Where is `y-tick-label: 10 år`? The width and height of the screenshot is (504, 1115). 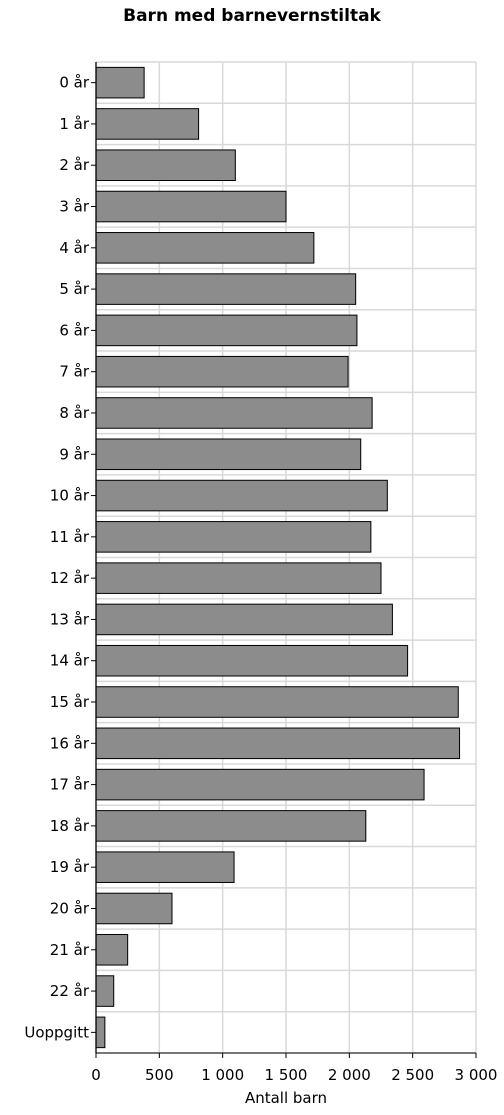
y-tick-label: 10 år is located at coordinates (70, 496).